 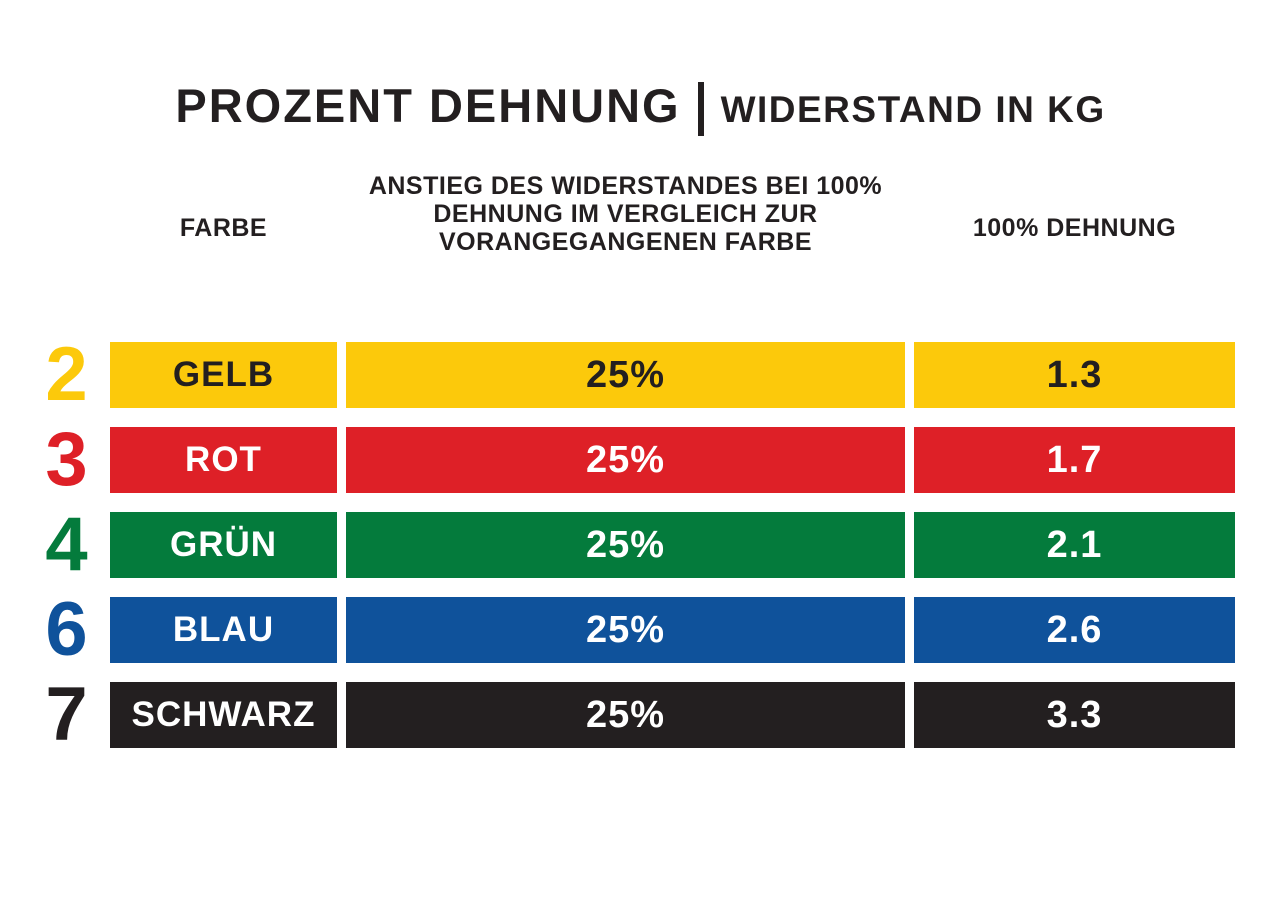 What do you see at coordinates (223, 715) in the screenshot?
I see `band-name-cell: SCHWARZ` at bounding box center [223, 715].